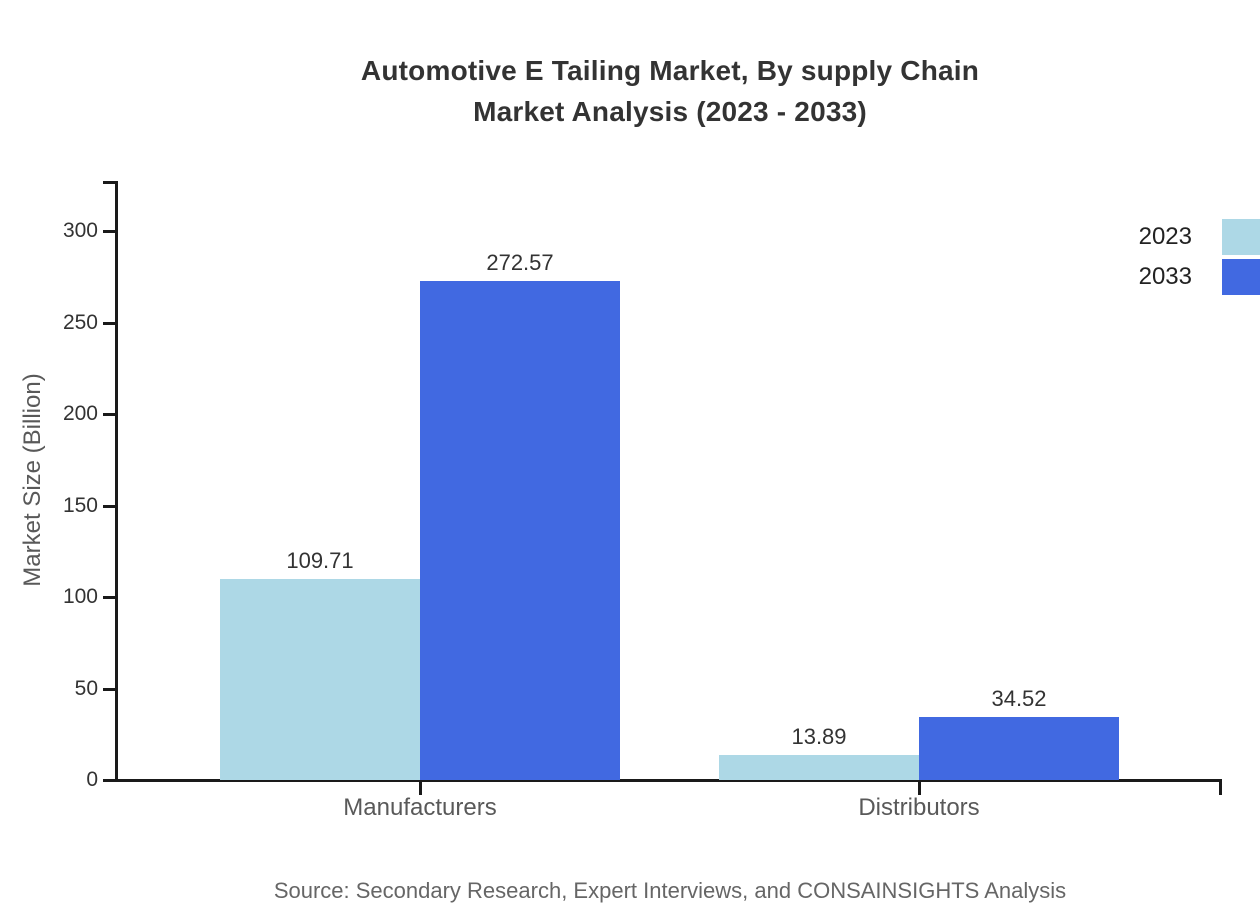  Describe the element at coordinates (1019, 698) in the screenshot. I see `bar-value-2033-distributors: 34.52` at that location.